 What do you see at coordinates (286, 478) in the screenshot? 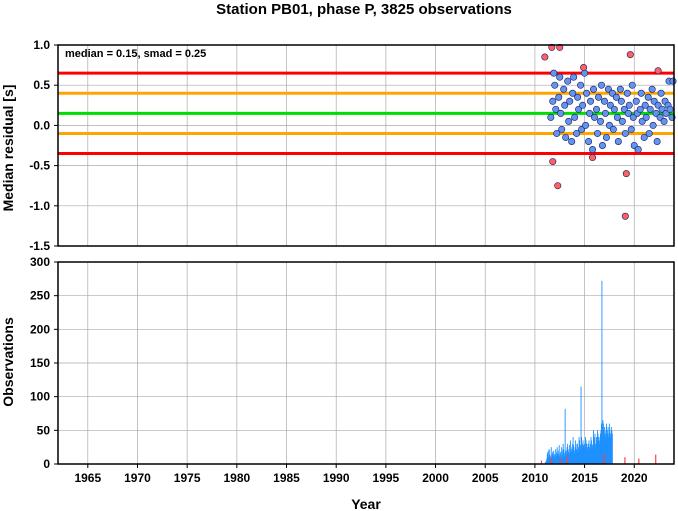
I see `x-tick-label: 1985` at bounding box center [286, 478].